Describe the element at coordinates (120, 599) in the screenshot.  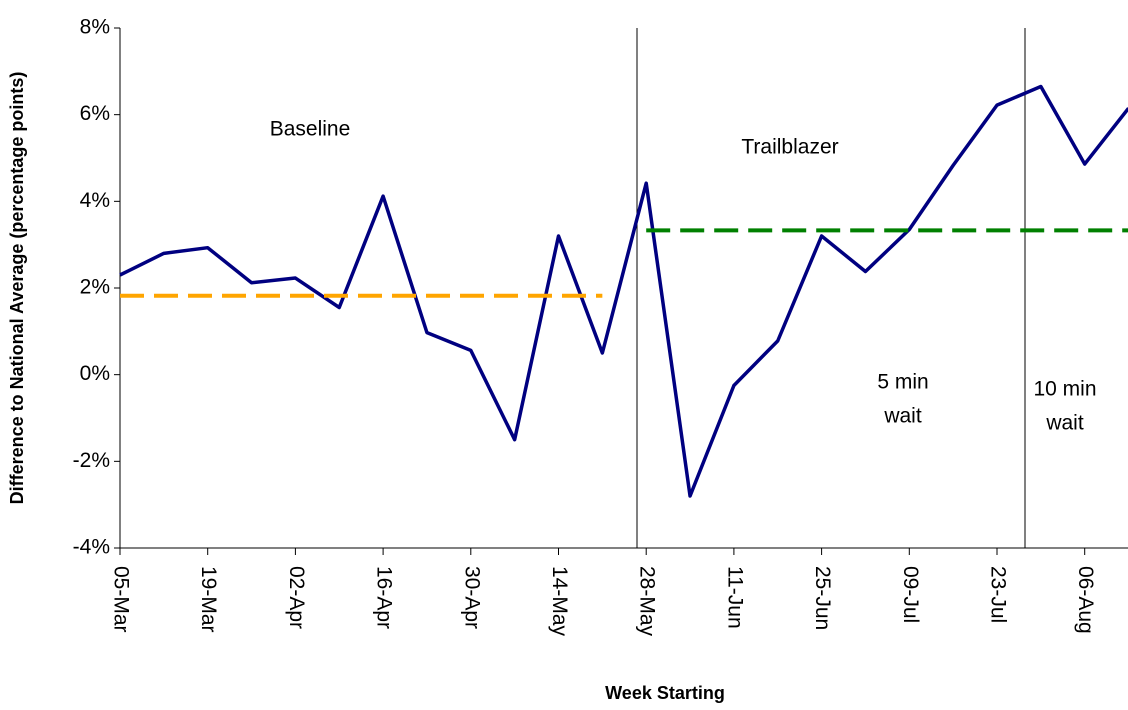
I see `x-tick-label: 05-Mar` at that location.